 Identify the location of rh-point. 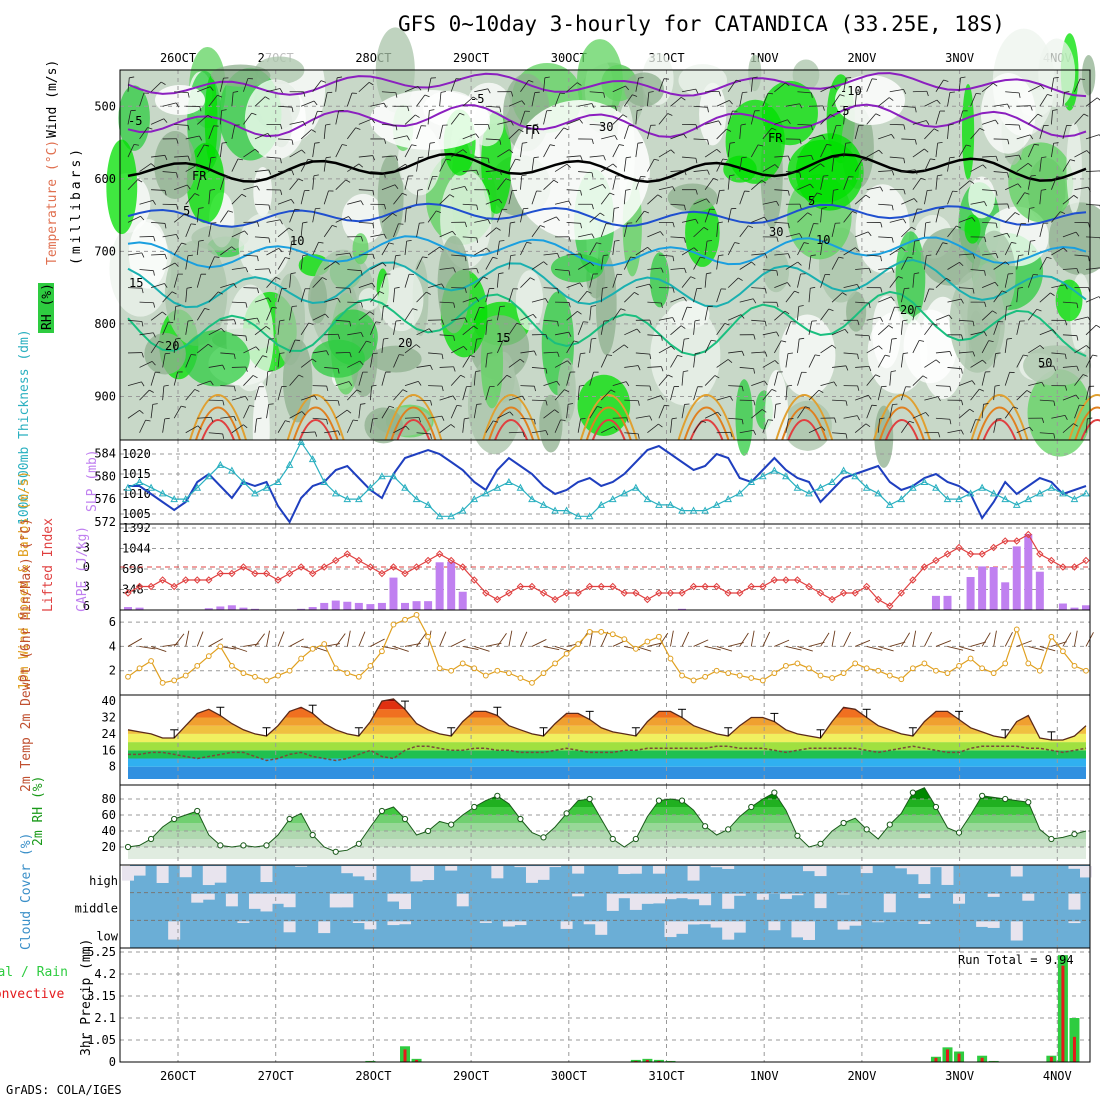
(889, 824).